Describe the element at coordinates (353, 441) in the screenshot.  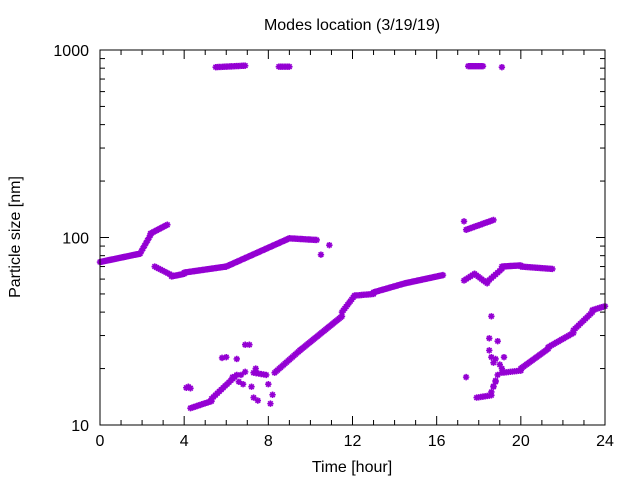
I see `x-tick-label: 12` at that location.